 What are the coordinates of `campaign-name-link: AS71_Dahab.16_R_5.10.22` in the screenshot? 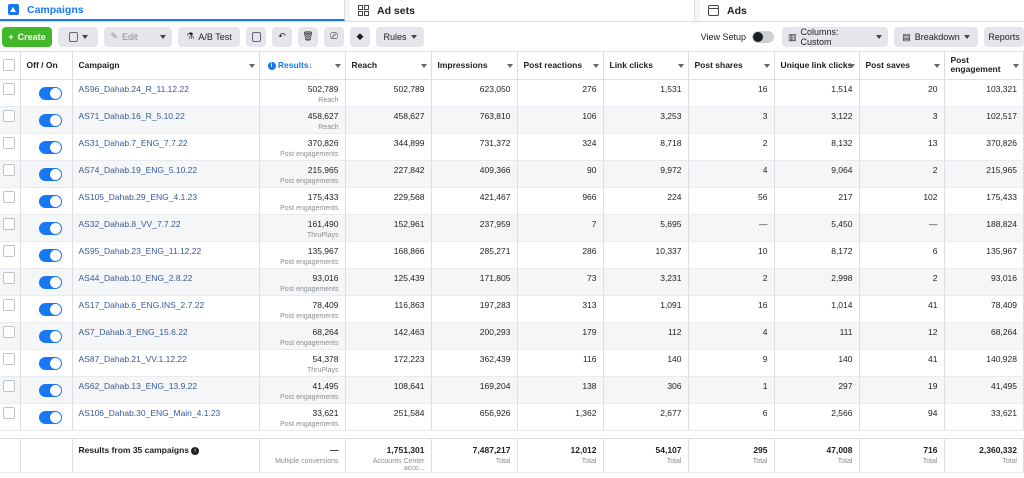 It's located at (131, 115).